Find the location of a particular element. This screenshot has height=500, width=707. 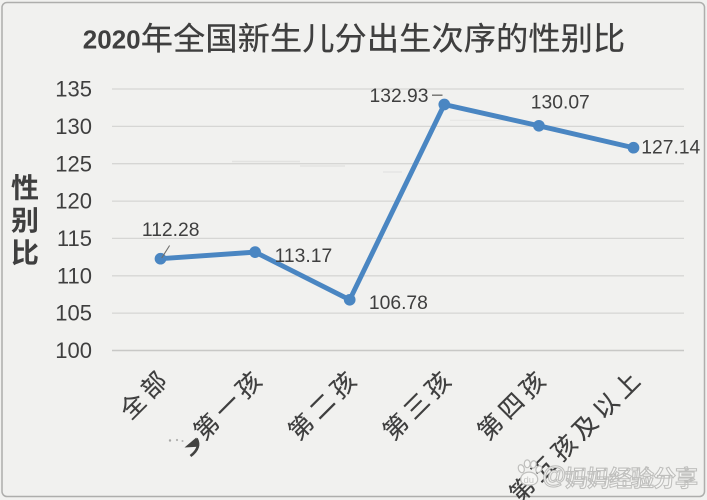

svg-text: 120 is located at coordinates (73, 201).